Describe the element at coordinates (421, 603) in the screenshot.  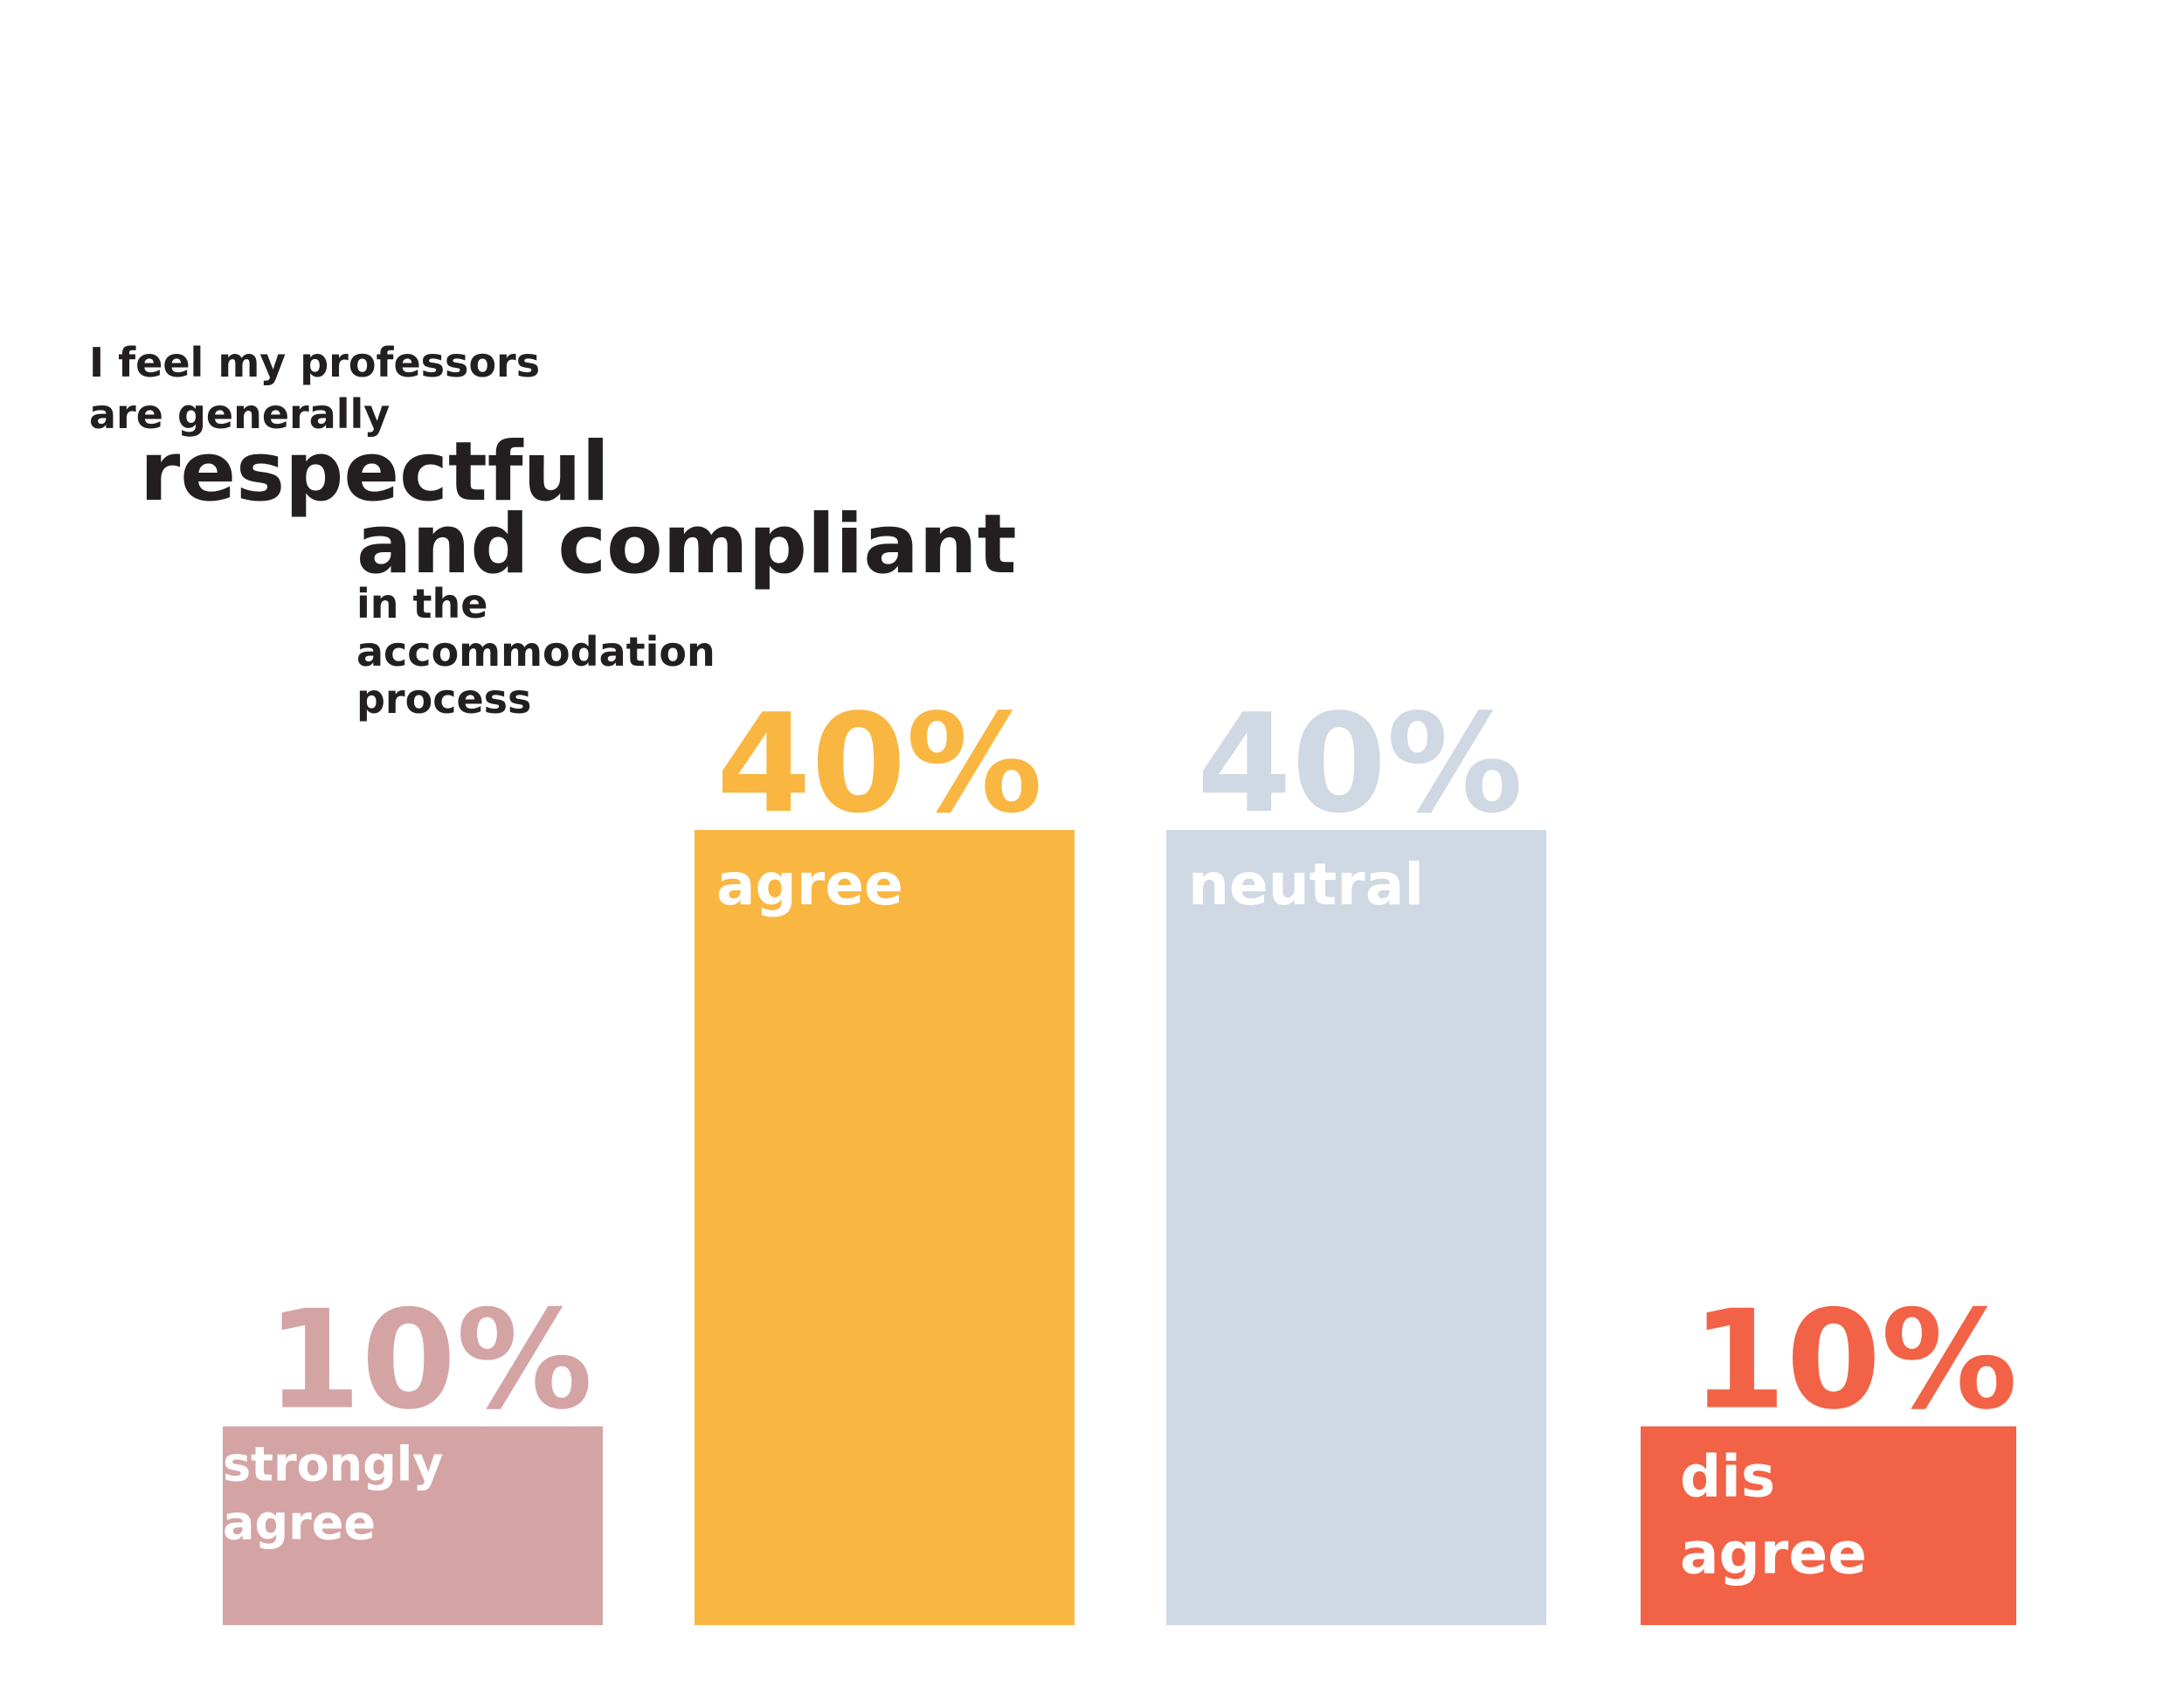
I see `title-line-5: in the` at that location.